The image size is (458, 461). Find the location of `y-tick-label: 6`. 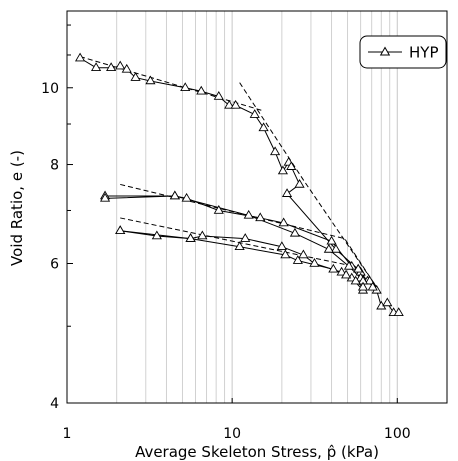

y-tick-label: 6 is located at coordinates (54, 265).